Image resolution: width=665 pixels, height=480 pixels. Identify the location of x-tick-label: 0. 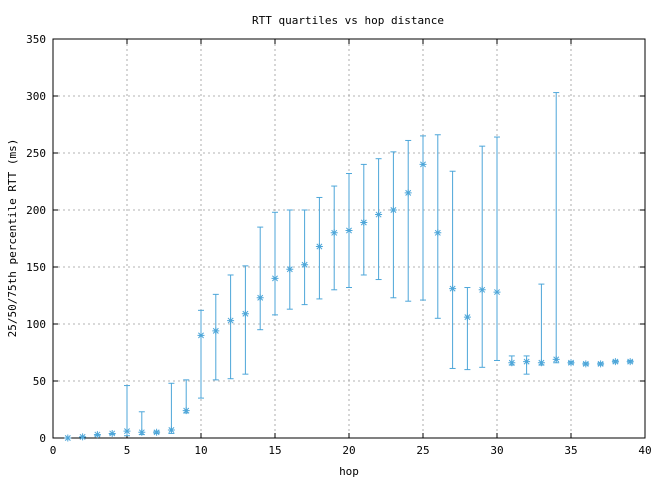
(53, 450).